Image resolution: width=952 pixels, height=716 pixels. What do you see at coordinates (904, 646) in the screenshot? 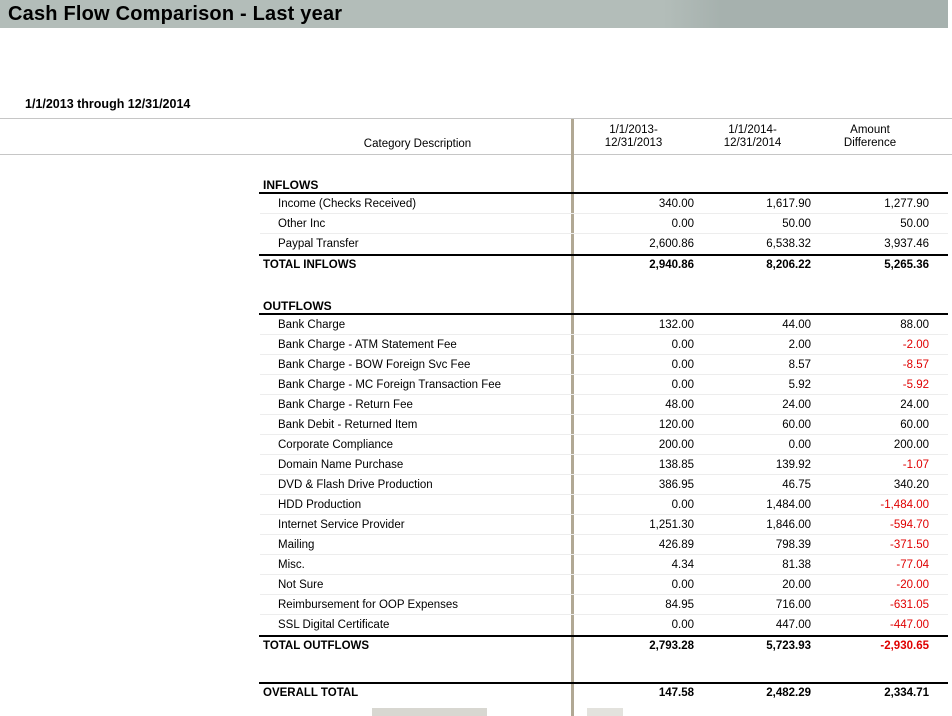
I see `amount-diff: -2,930.65` at bounding box center [904, 646].